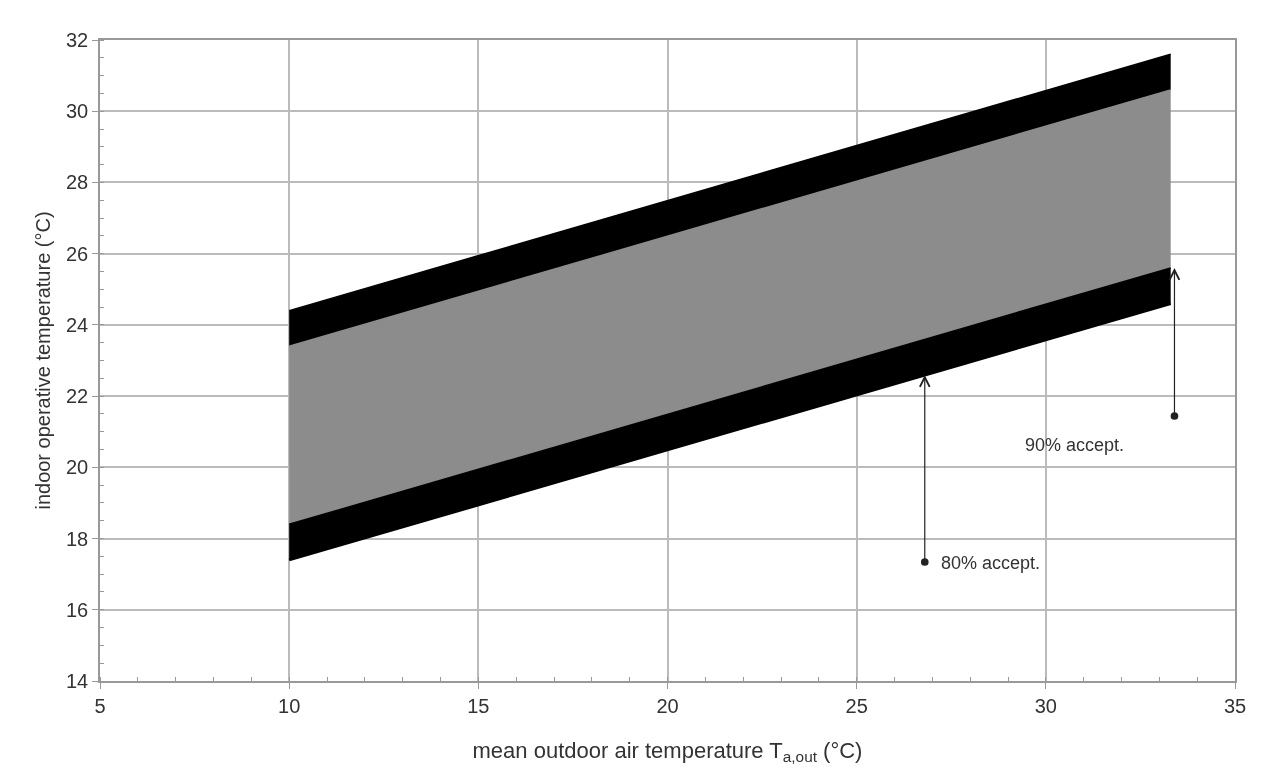 The width and height of the screenshot is (1265, 771). I want to click on y-tick-label: 26, so click(77, 253).